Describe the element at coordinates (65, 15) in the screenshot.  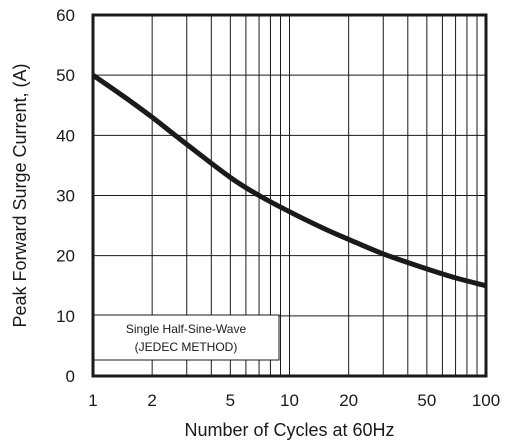
I see `y-tick-label: 60` at that location.